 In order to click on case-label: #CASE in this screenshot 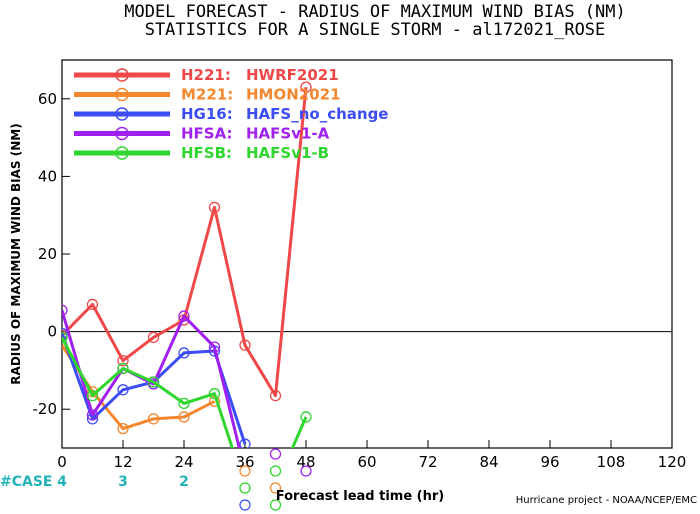, I will do `click(26, 482)`.